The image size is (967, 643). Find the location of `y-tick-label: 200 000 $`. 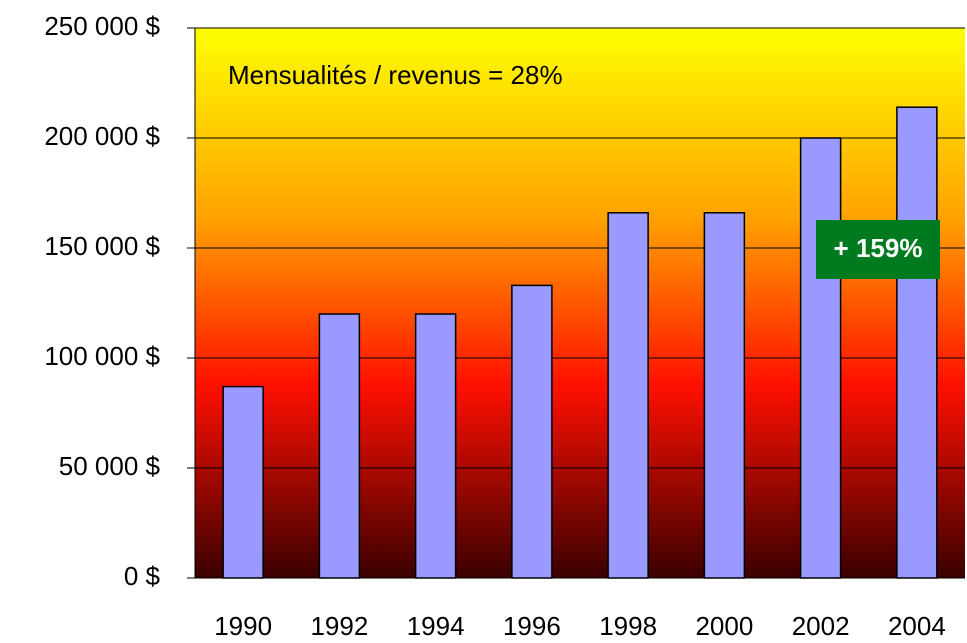

y-tick-label: 200 000 $ is located at coordinates (102, 136).